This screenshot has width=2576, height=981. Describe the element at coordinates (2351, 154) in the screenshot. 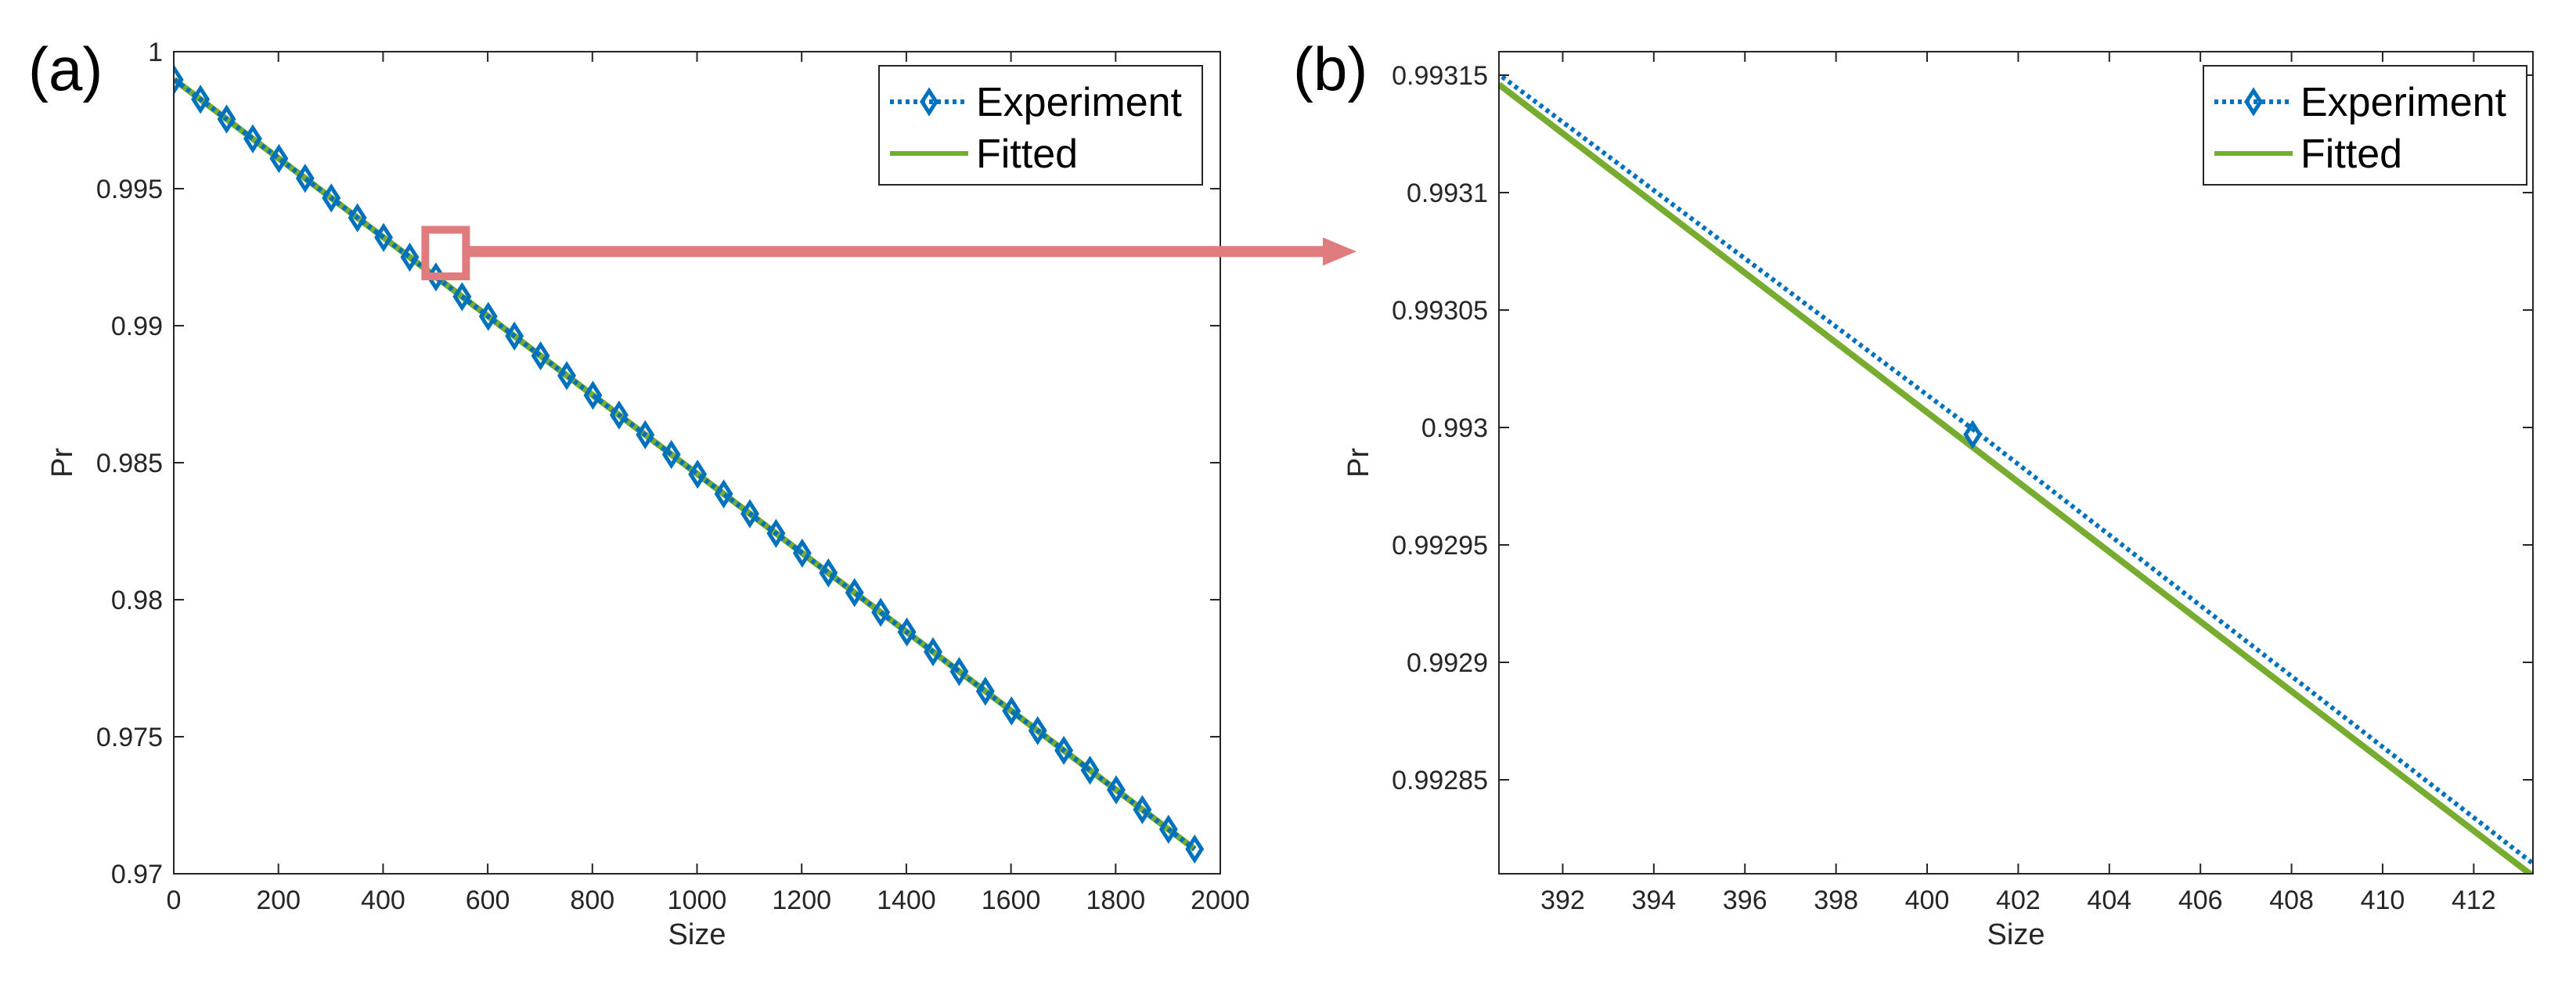

I see `panel-b-legend-fitted-label: Fitted` at that location.